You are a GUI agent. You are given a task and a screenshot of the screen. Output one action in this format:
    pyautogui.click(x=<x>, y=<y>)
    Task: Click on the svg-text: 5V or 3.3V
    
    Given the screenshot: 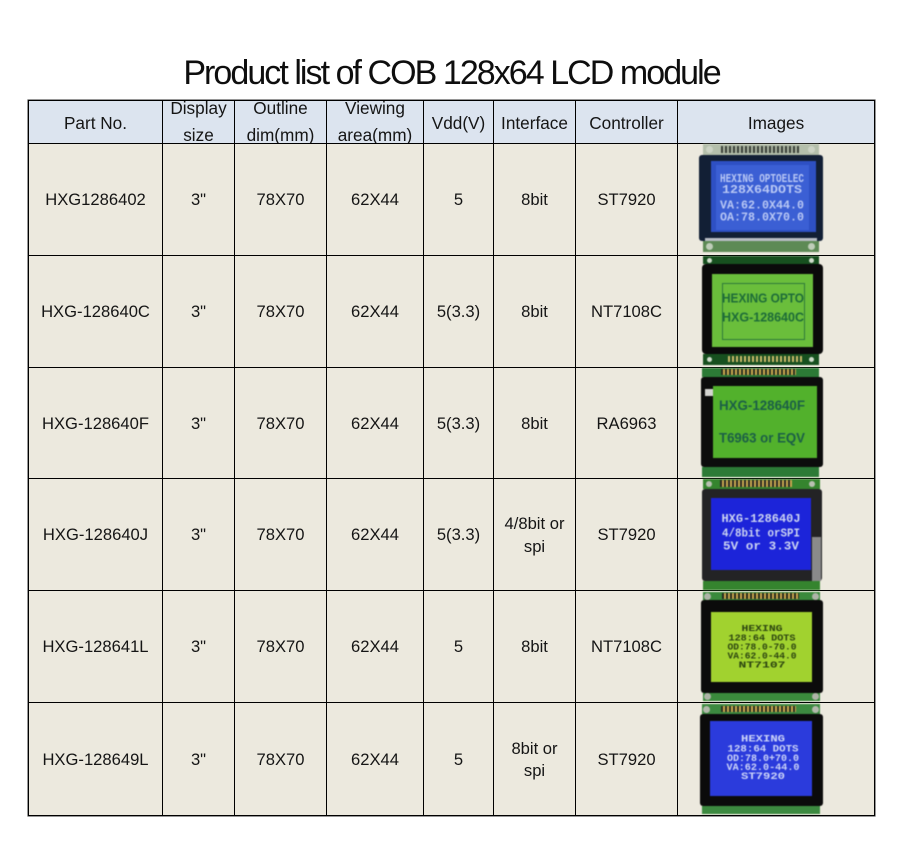 What is the action you would take?
    pyautogui.click(x=761, y=547)
    